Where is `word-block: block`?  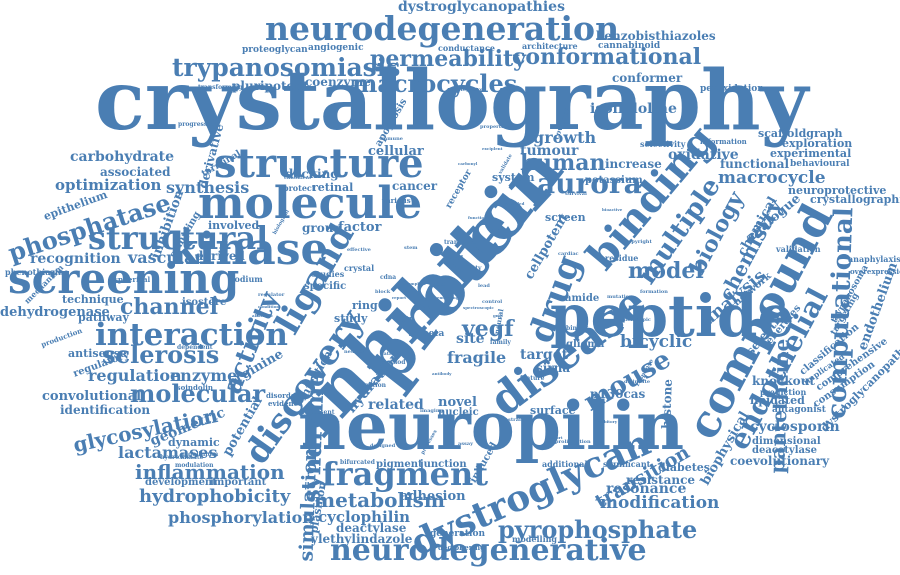 word-block: block is located at coordinates (383, 292).